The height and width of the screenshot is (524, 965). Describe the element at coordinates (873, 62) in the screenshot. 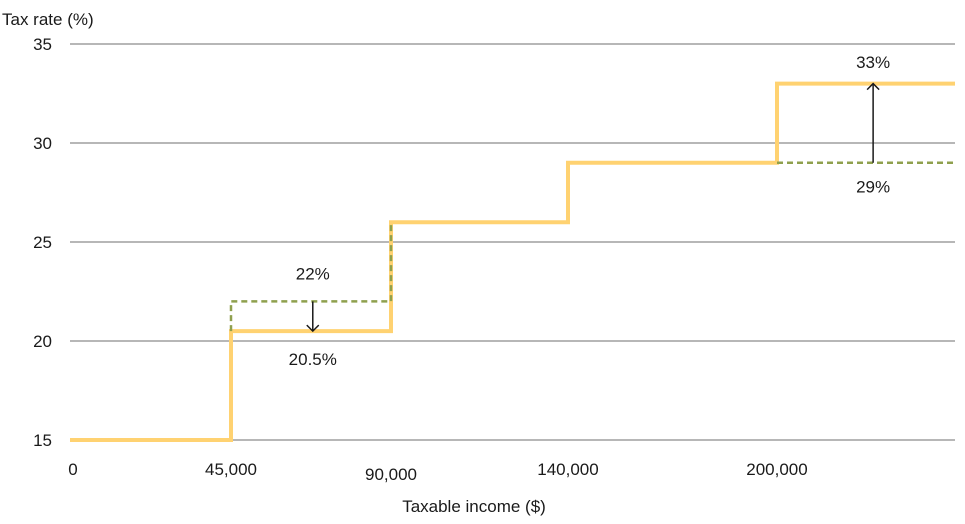

I see `rate-annotation: 33%` at that location.